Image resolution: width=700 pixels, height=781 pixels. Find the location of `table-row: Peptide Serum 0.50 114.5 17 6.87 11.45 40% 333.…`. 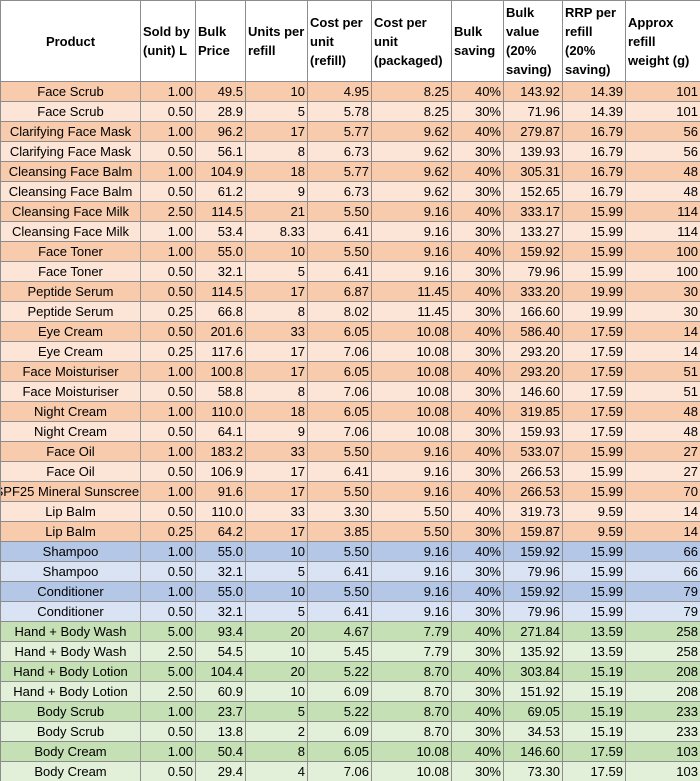

table-row: Peptide Serum 0.50 114.5 17 6.87 11.45 40% 333.… is located at coordinates (350, 291).